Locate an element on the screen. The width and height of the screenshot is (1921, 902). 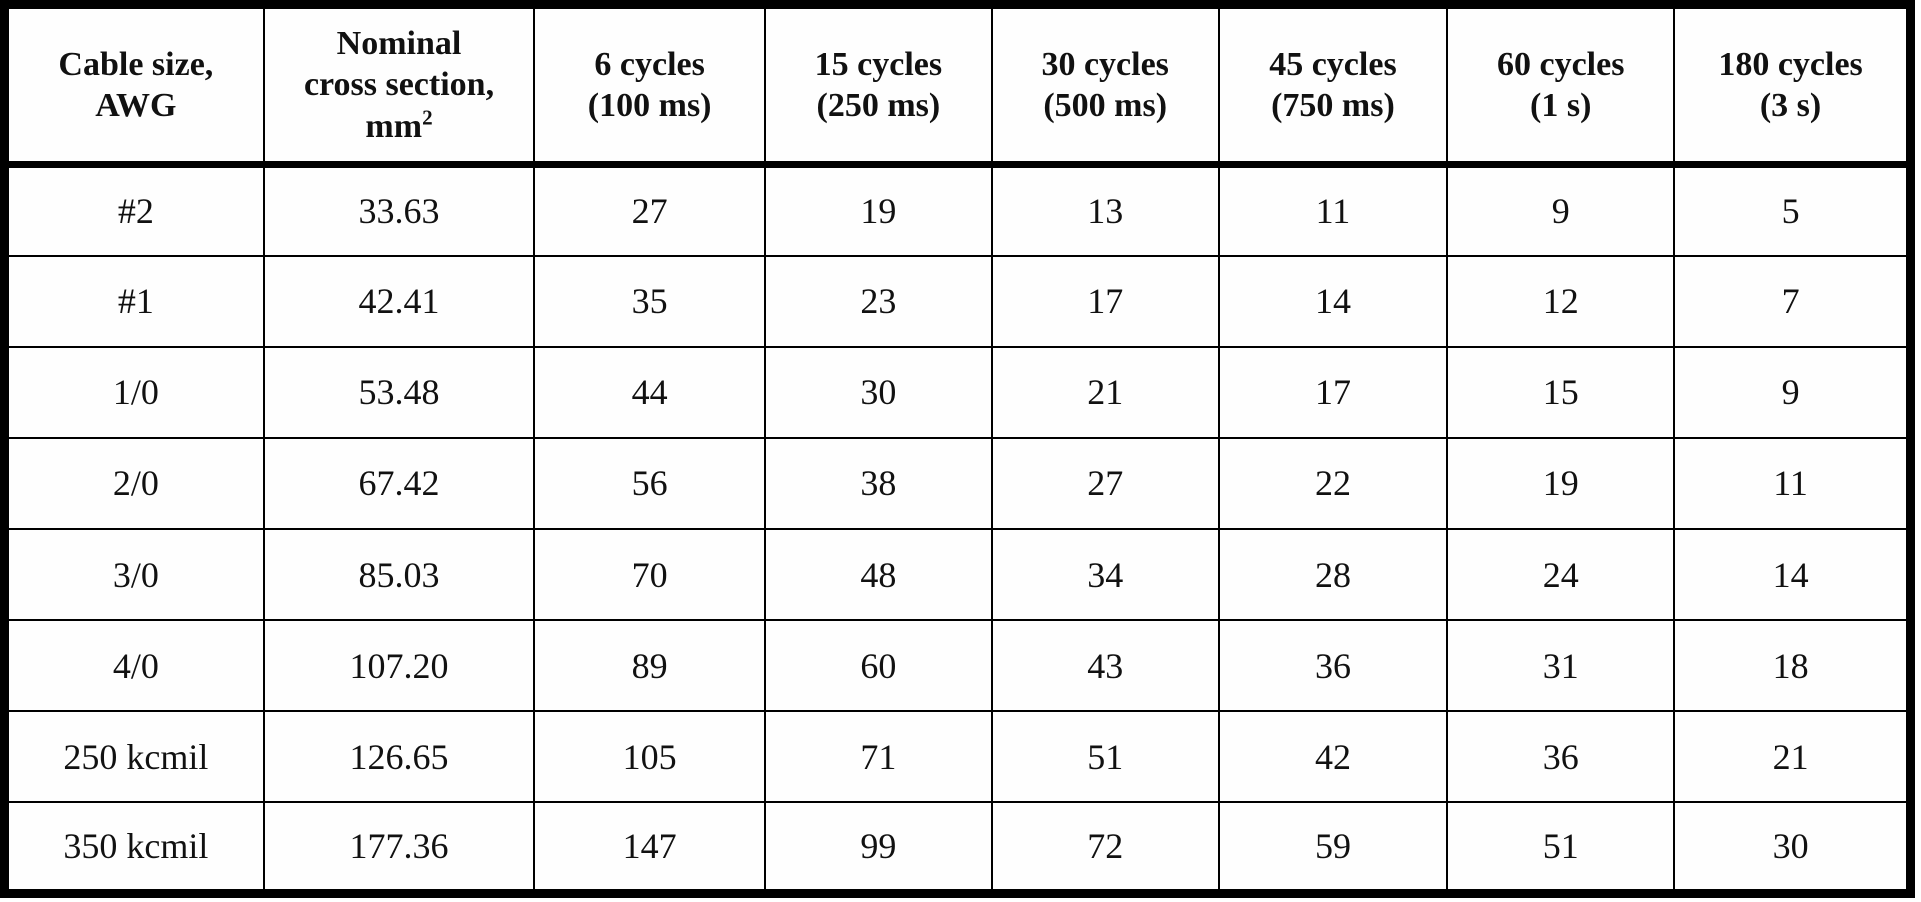
table-row: 1/0 53.48 44 30 21 17 15 9 is located at coordinates (957, 392).